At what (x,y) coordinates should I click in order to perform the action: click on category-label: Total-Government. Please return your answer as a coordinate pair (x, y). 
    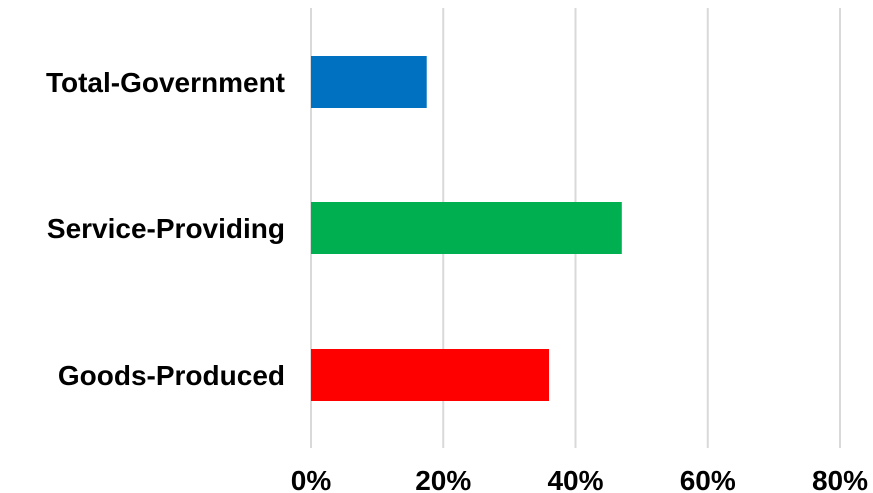
    Looking at the image, I should click on (165, 82).